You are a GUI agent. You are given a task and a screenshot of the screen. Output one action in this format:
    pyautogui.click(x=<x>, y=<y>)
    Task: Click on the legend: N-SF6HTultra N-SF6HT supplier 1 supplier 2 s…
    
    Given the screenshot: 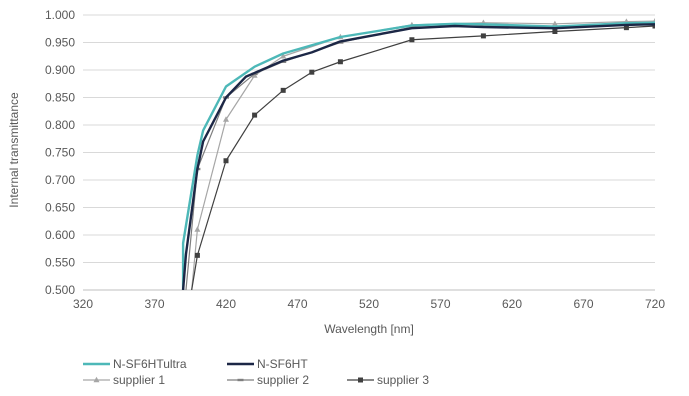 What is the action you would take?
    pyautogui.click(x=256, y=372)
    